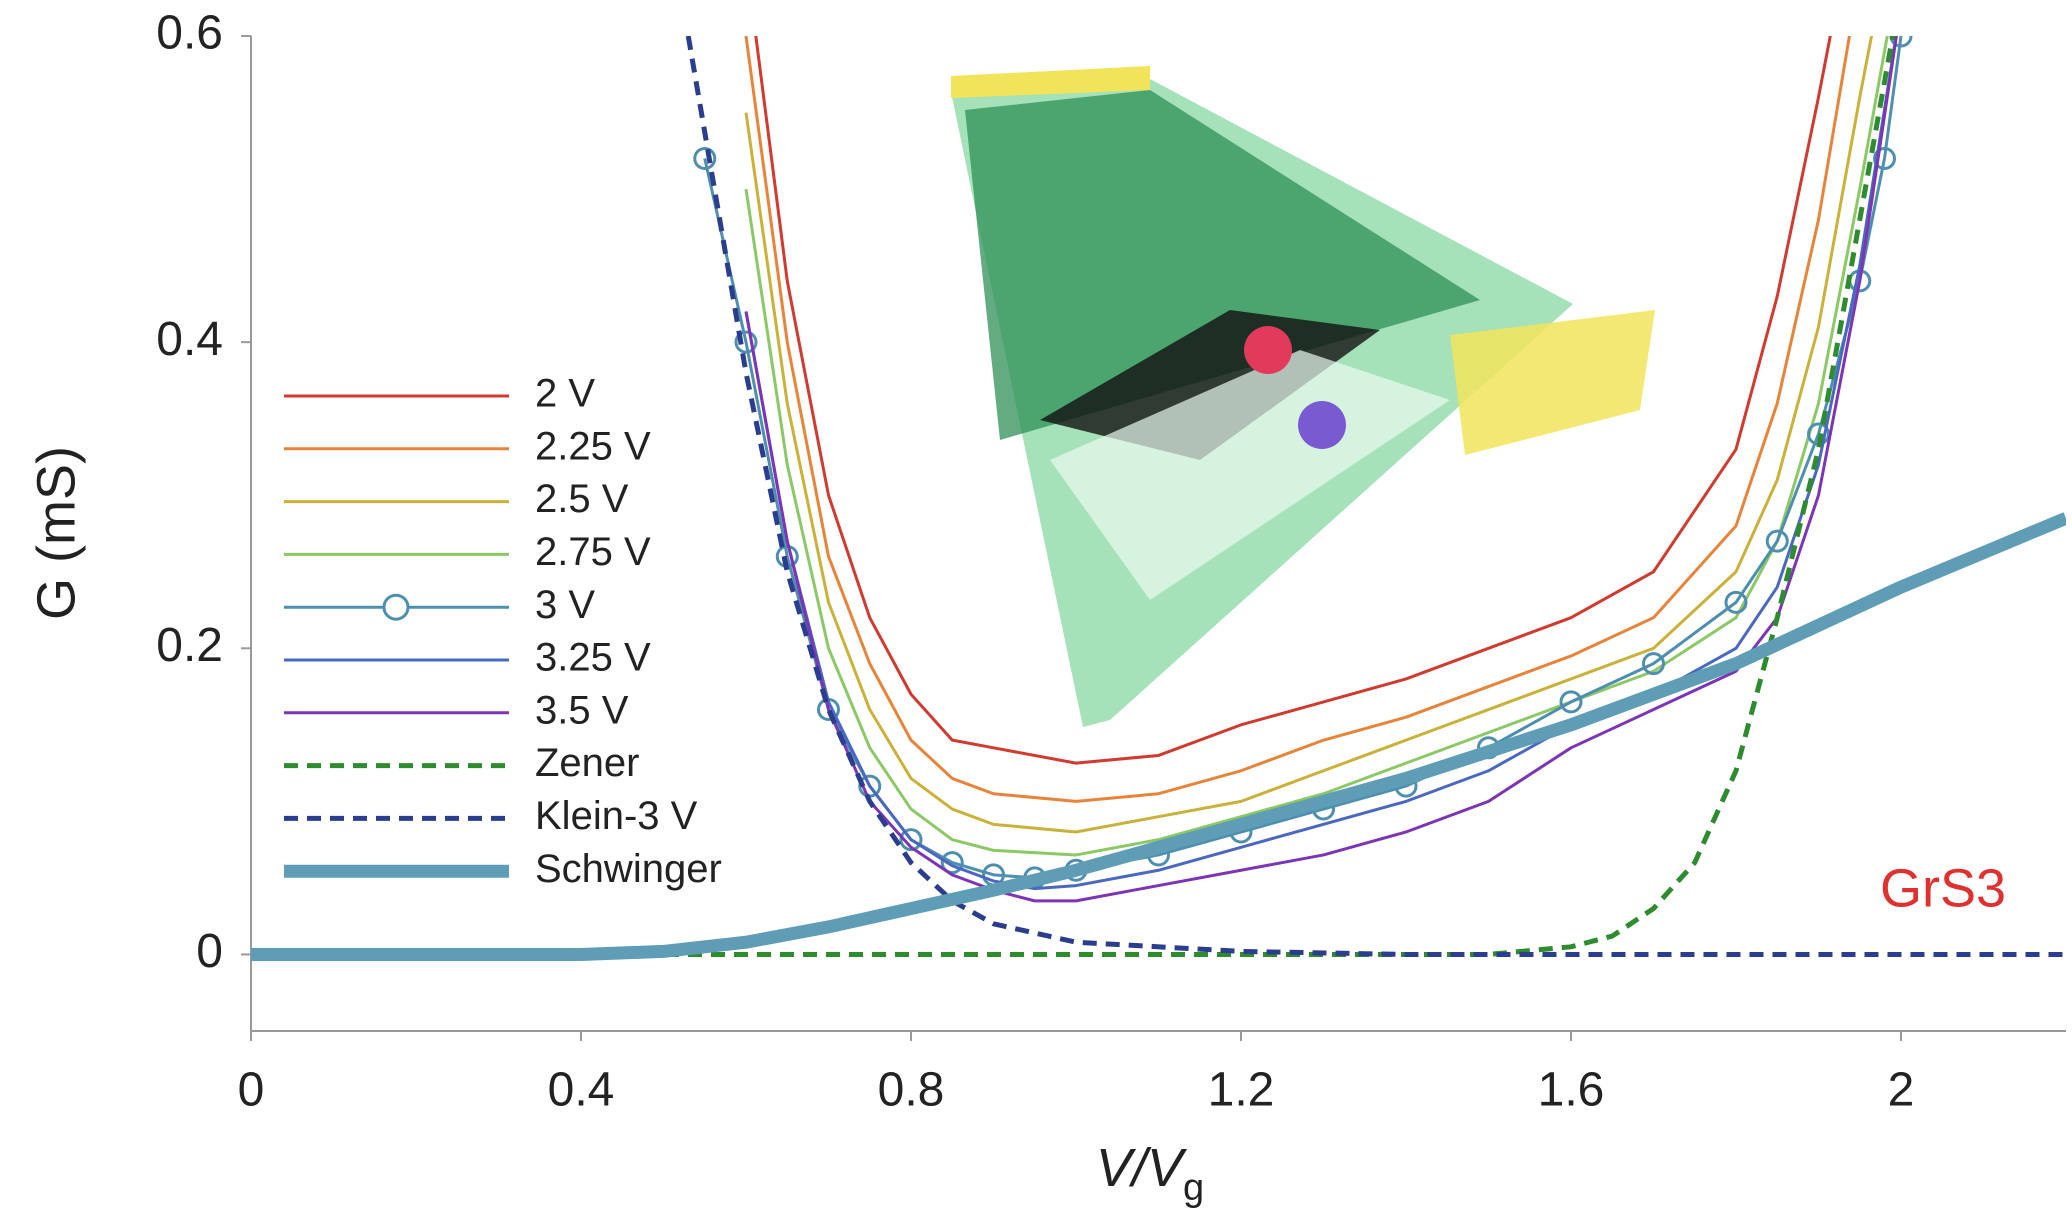 Image resolution: width=2072 pixels, height=1217 pixels. Describe the element at coordinates (582, 710) in the screenshot. I see `legend-label: 3.5 V` at that location.